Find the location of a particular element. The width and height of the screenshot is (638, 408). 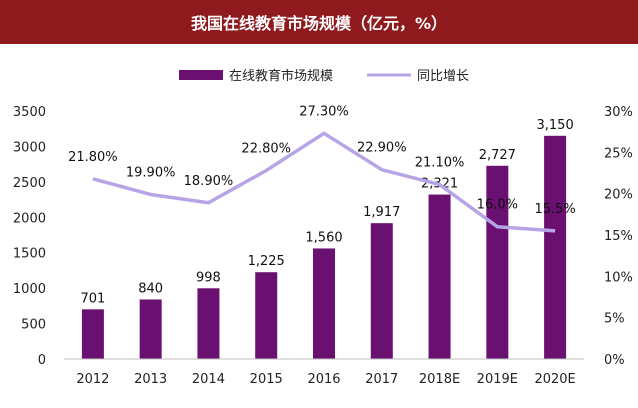

legend: 在线教育市场规模 同比增长 is located at coordinates (324, 76).